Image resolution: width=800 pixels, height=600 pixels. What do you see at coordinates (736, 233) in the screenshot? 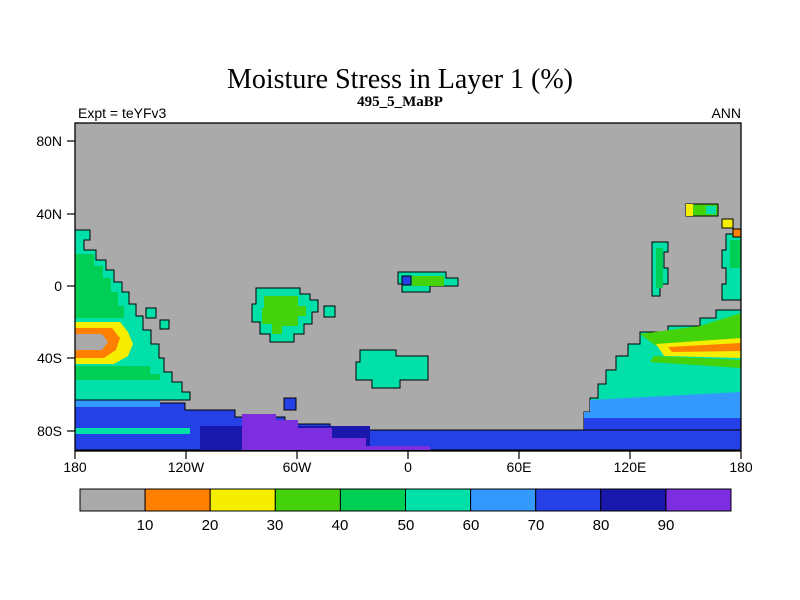
I see `contour-cell-northeast-orange` at bounding box center [736, 233].